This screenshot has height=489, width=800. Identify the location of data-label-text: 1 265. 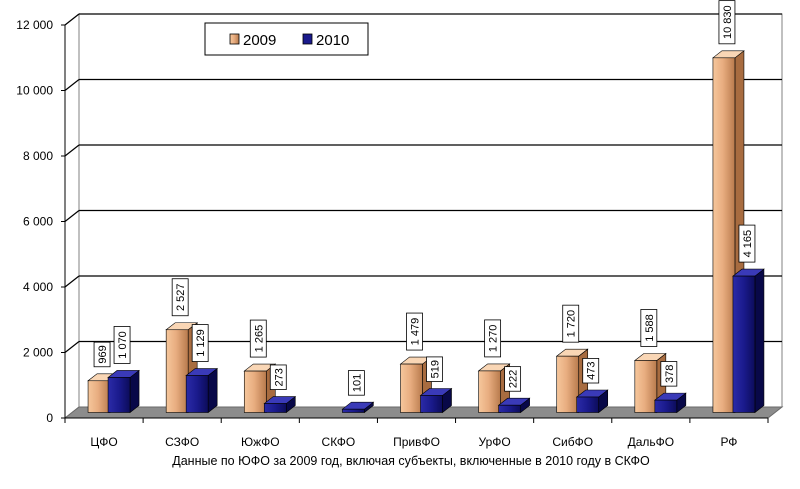
(259, 339).